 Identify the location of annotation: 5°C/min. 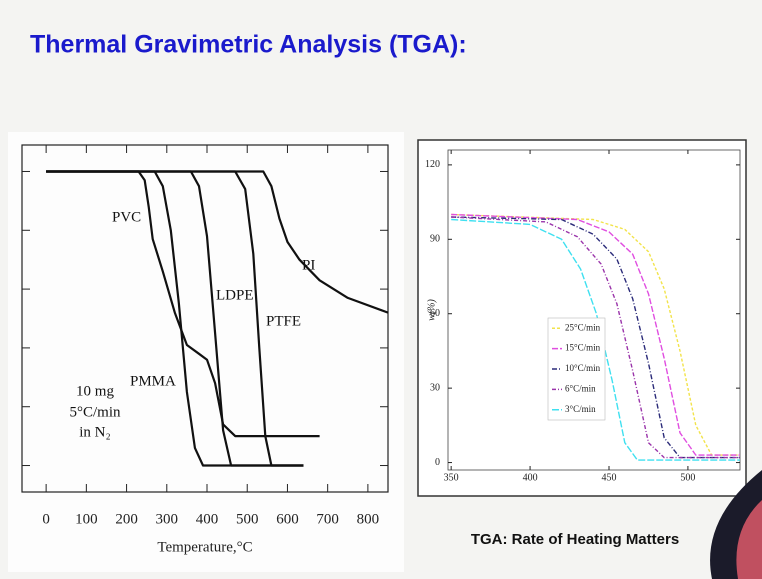
(95, 412).